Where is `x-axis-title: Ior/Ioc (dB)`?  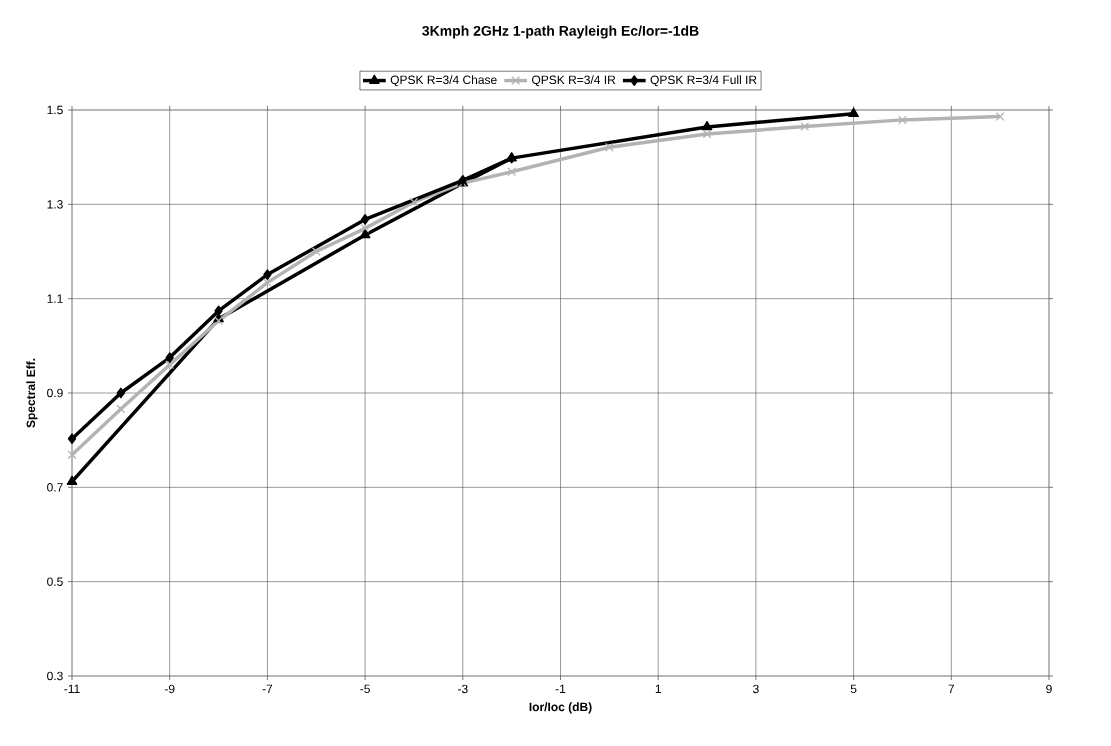 x-axis-title: Ior/Ioc (dB) is located at coordinates (560, 708).